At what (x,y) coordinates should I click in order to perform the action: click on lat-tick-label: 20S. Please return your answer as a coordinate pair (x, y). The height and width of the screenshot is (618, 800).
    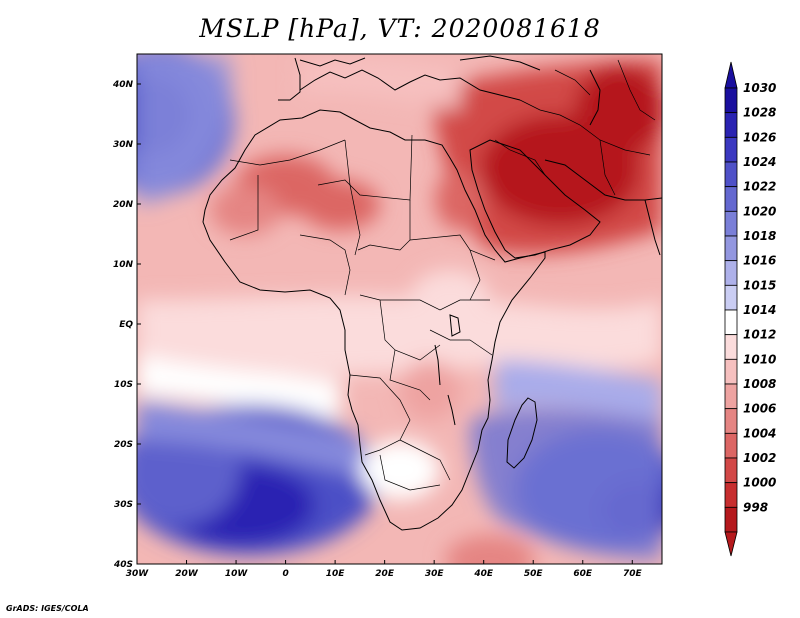
    Looking at the image, I should click on (123, 445).